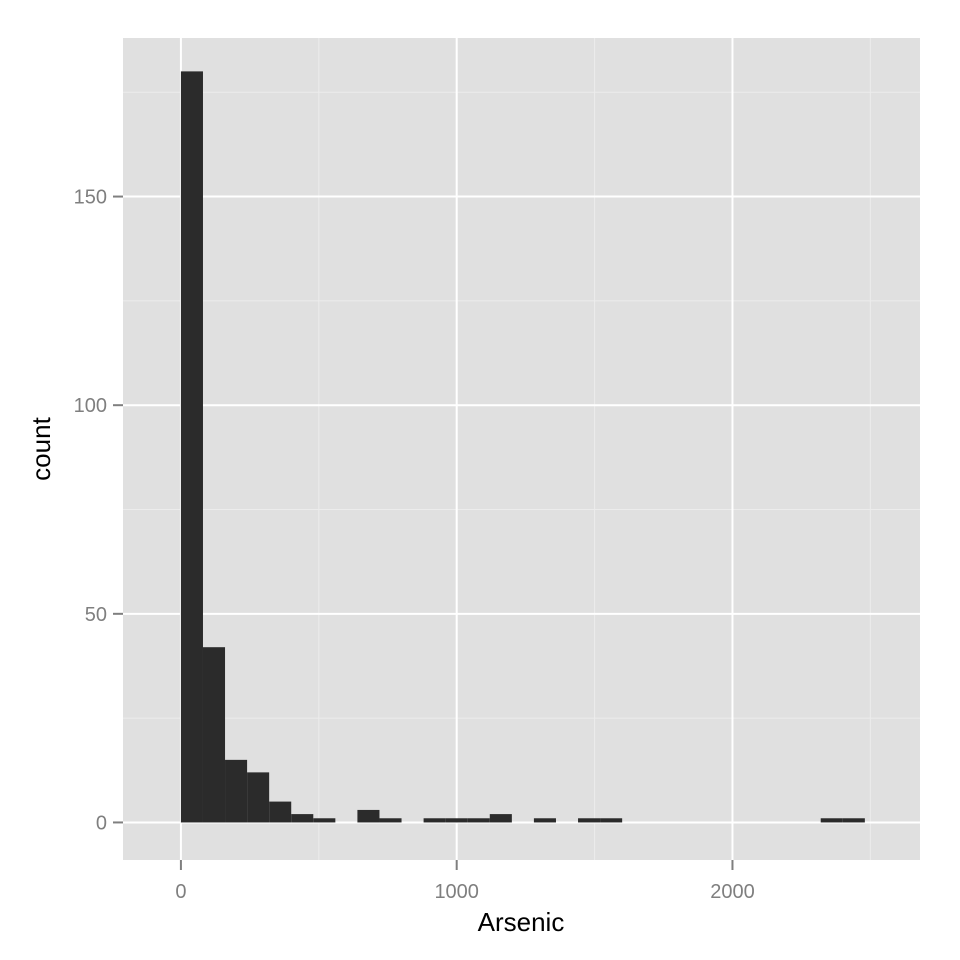  What do you see at coordinates (41, 448) in the screenshot?
I see `y-axis-title: count` at bounding box center [41, 448].